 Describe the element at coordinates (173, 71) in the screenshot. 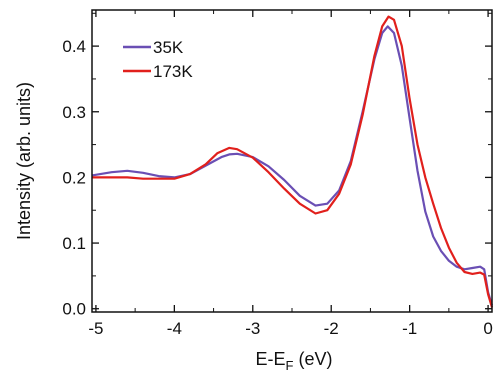

I see `legend-label-173k: 173K` at that location.